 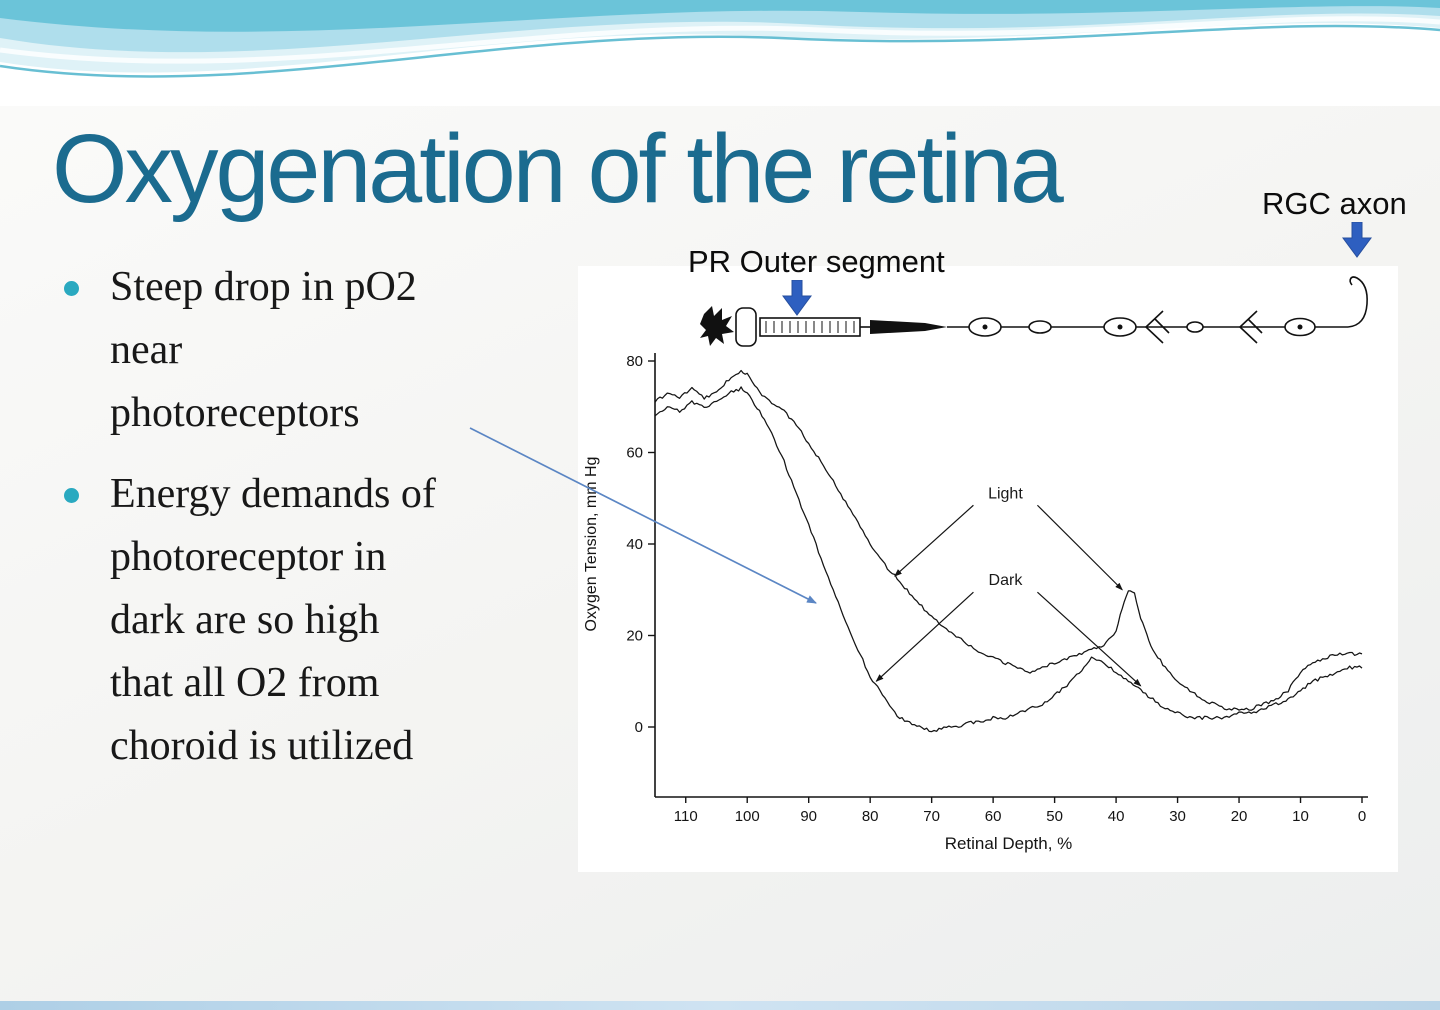 What do you see at coordinates (1334, 203) in the screenshot?
I see `rgc-axon-label: RGC axon` at bounding box center [1334, 203].